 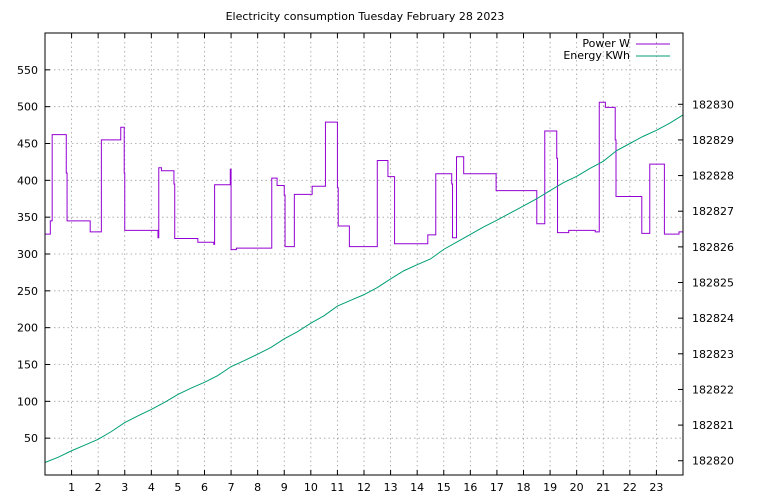 I want to click on y-tick-label: 300, so click(x=27, y=254).